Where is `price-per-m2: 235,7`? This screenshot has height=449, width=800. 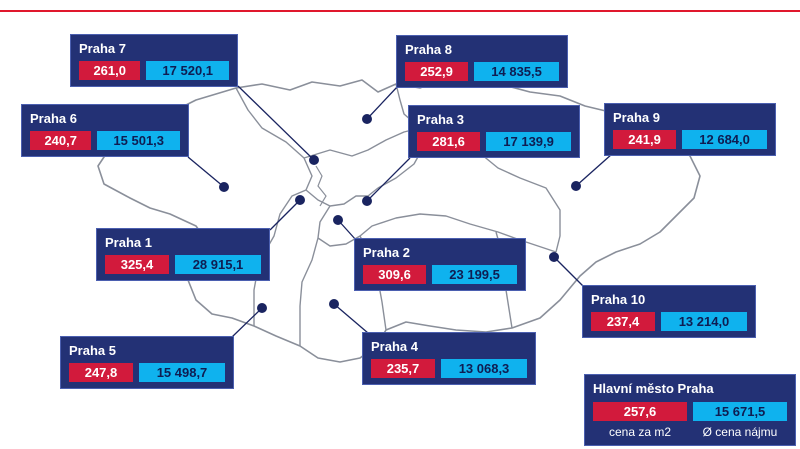
price-per-m2: 235,7 is located at coordinates (403, 368).